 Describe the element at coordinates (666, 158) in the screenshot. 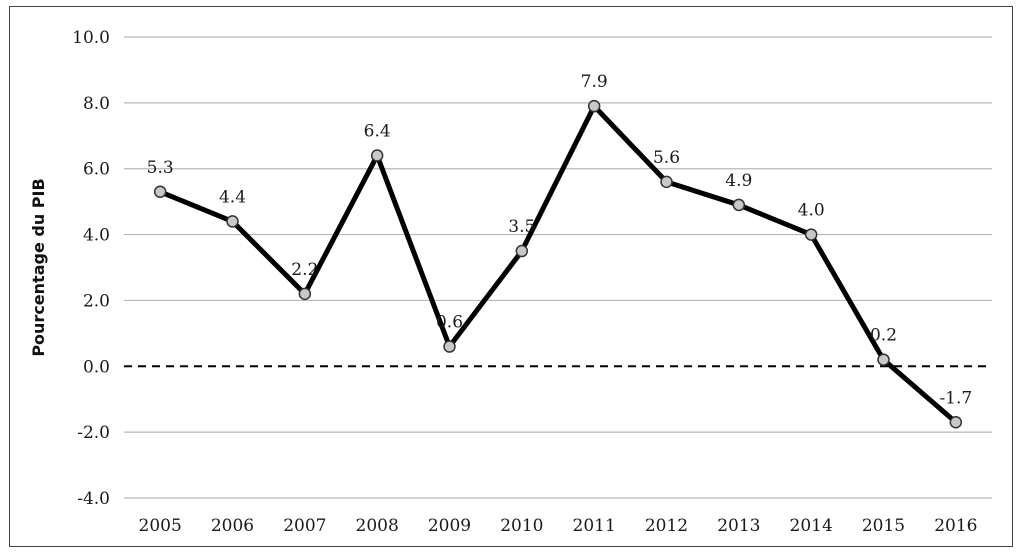

I see `data-label: 5.6` at that location.